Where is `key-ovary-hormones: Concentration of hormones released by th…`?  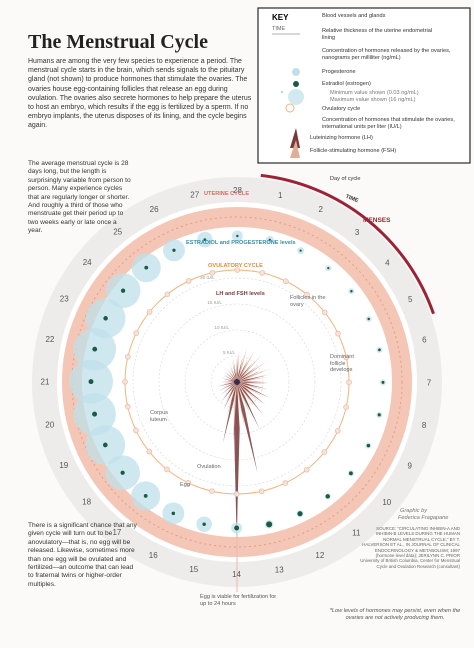 key-ovary-hormones: Concentration of hormones released by th… is located at coordinates (386, 54).